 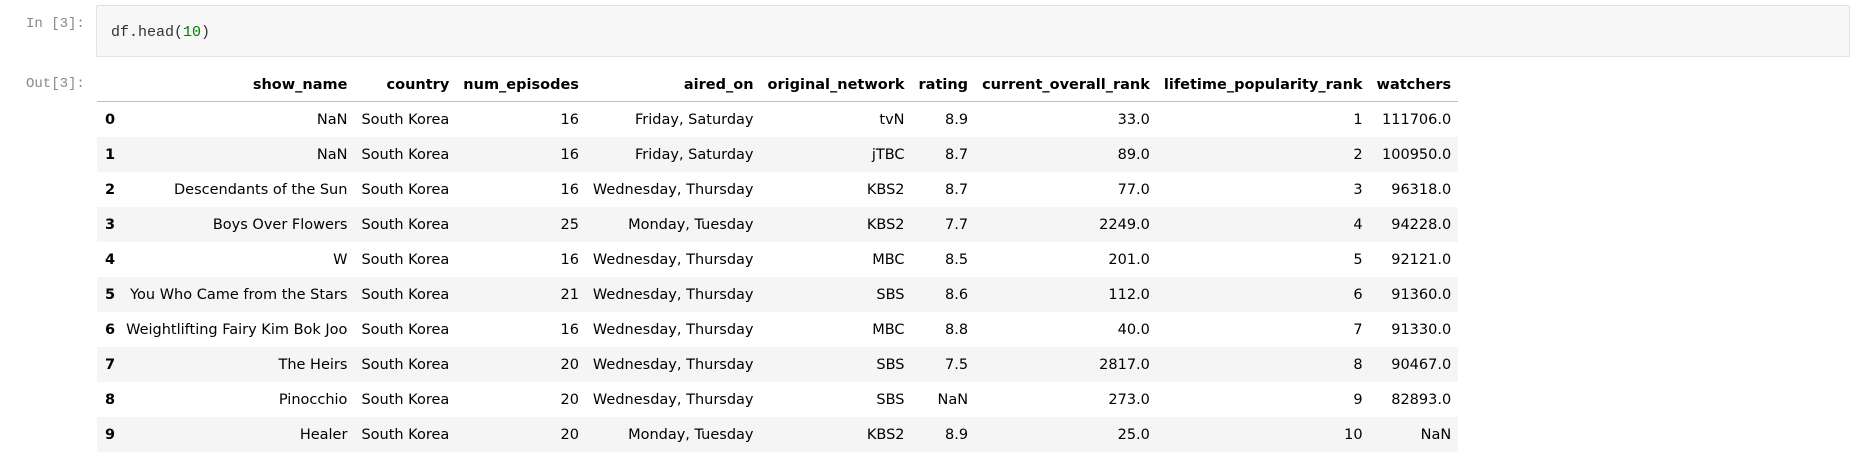 I want to click on table-cell-watchers: 111706.0, so click(x=1417, y=119).